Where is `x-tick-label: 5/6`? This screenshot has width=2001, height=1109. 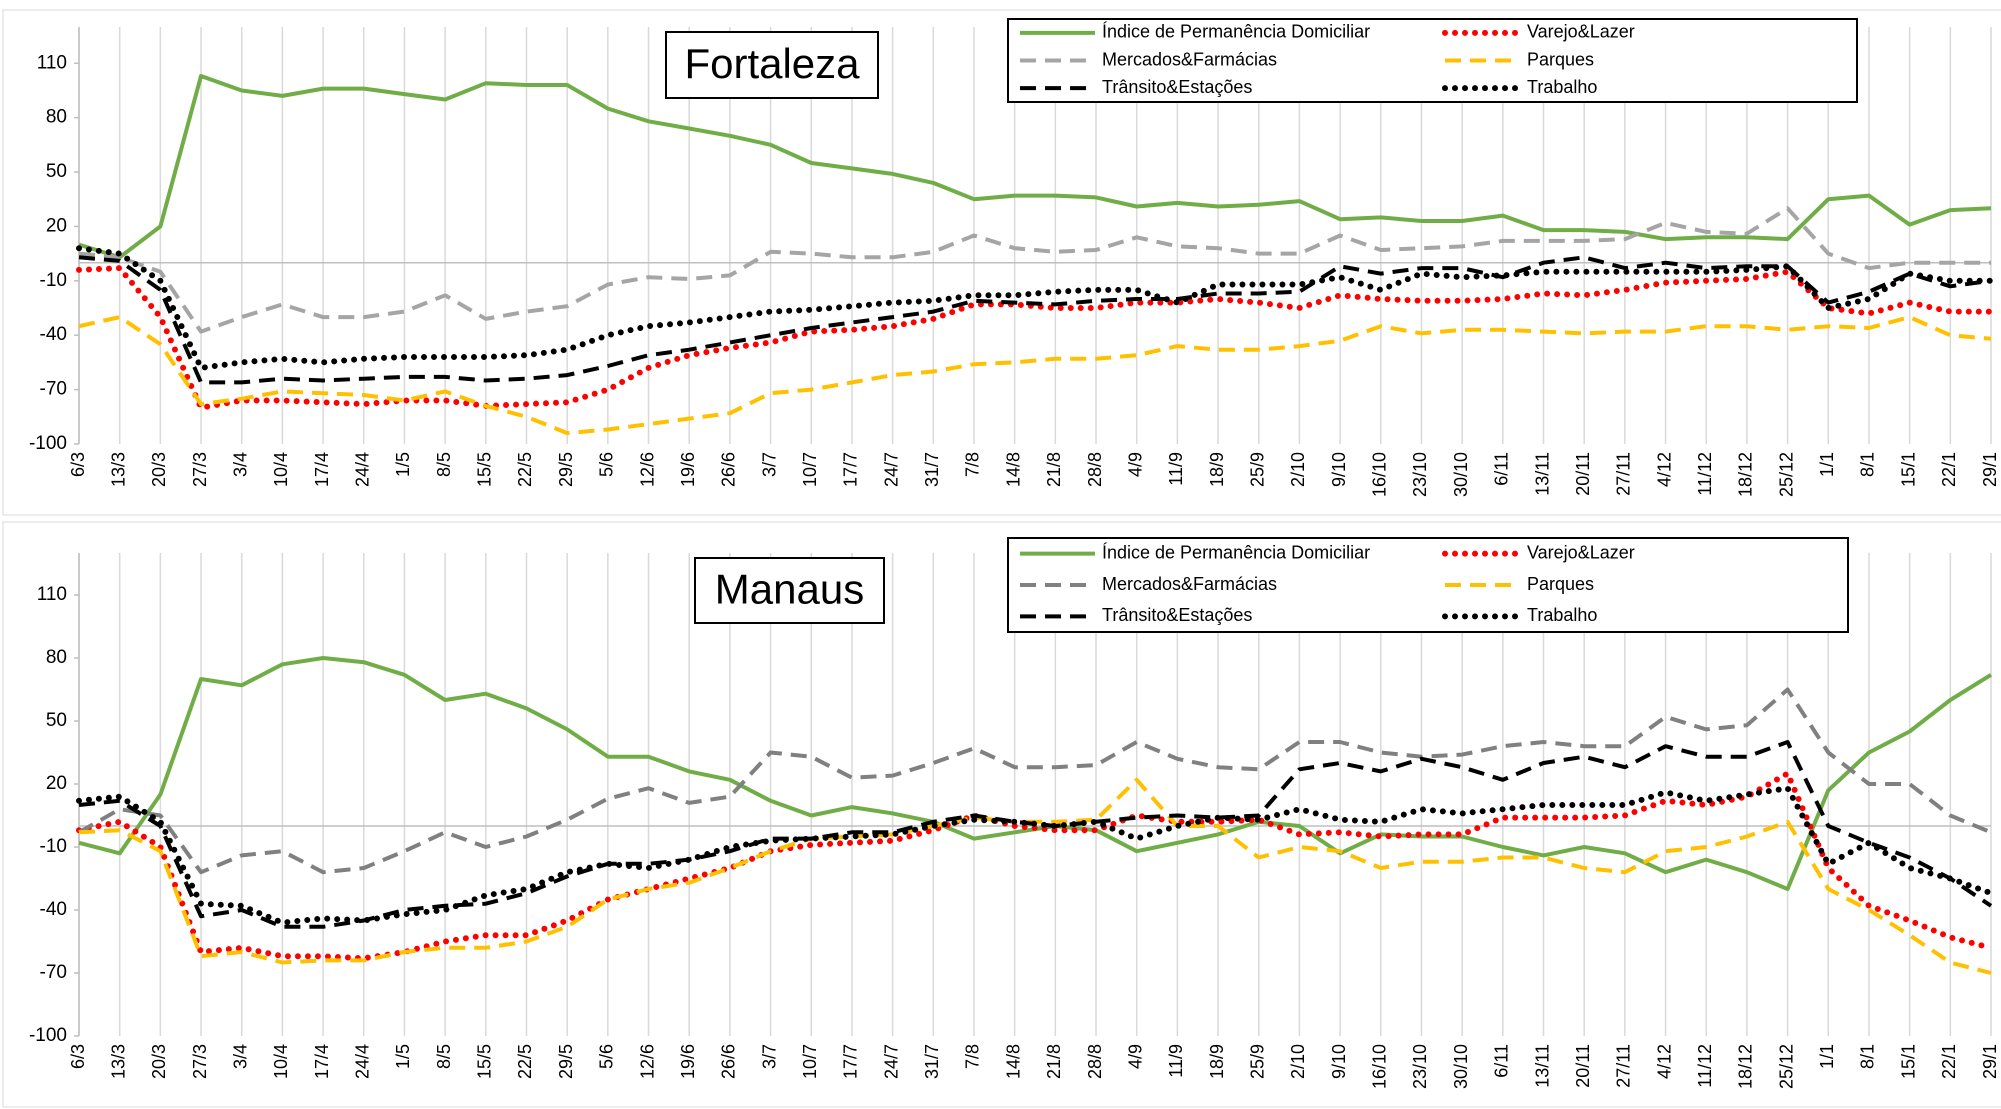 x-tick-label: 5/6 is located at coordinates (607, 1056).